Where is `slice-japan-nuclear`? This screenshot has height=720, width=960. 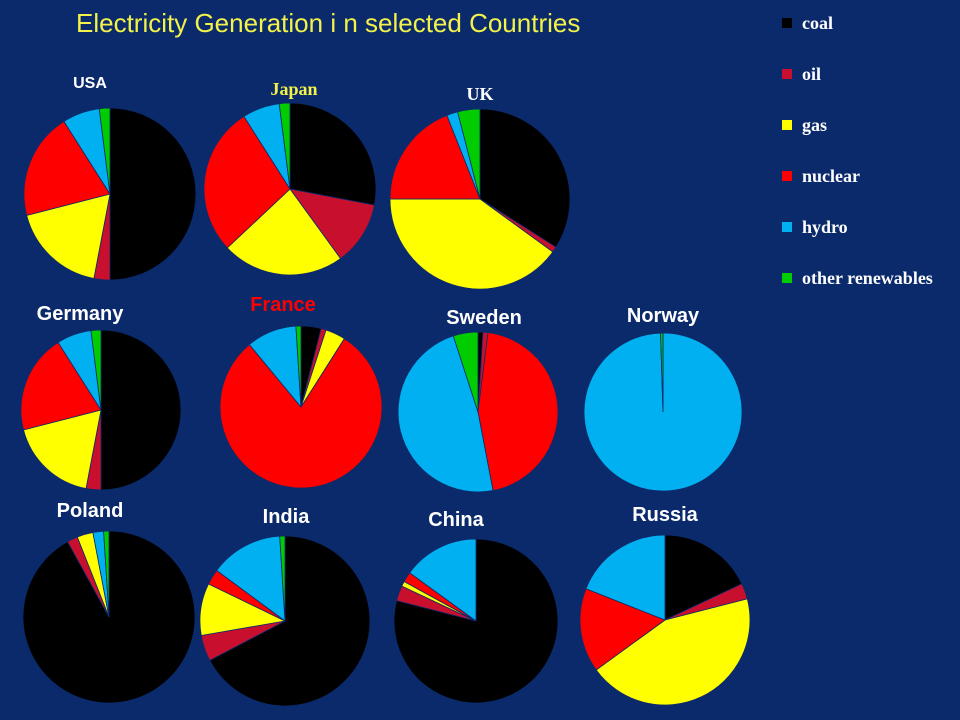
slice-japan-nuclear is located at coordinates (247, 182).